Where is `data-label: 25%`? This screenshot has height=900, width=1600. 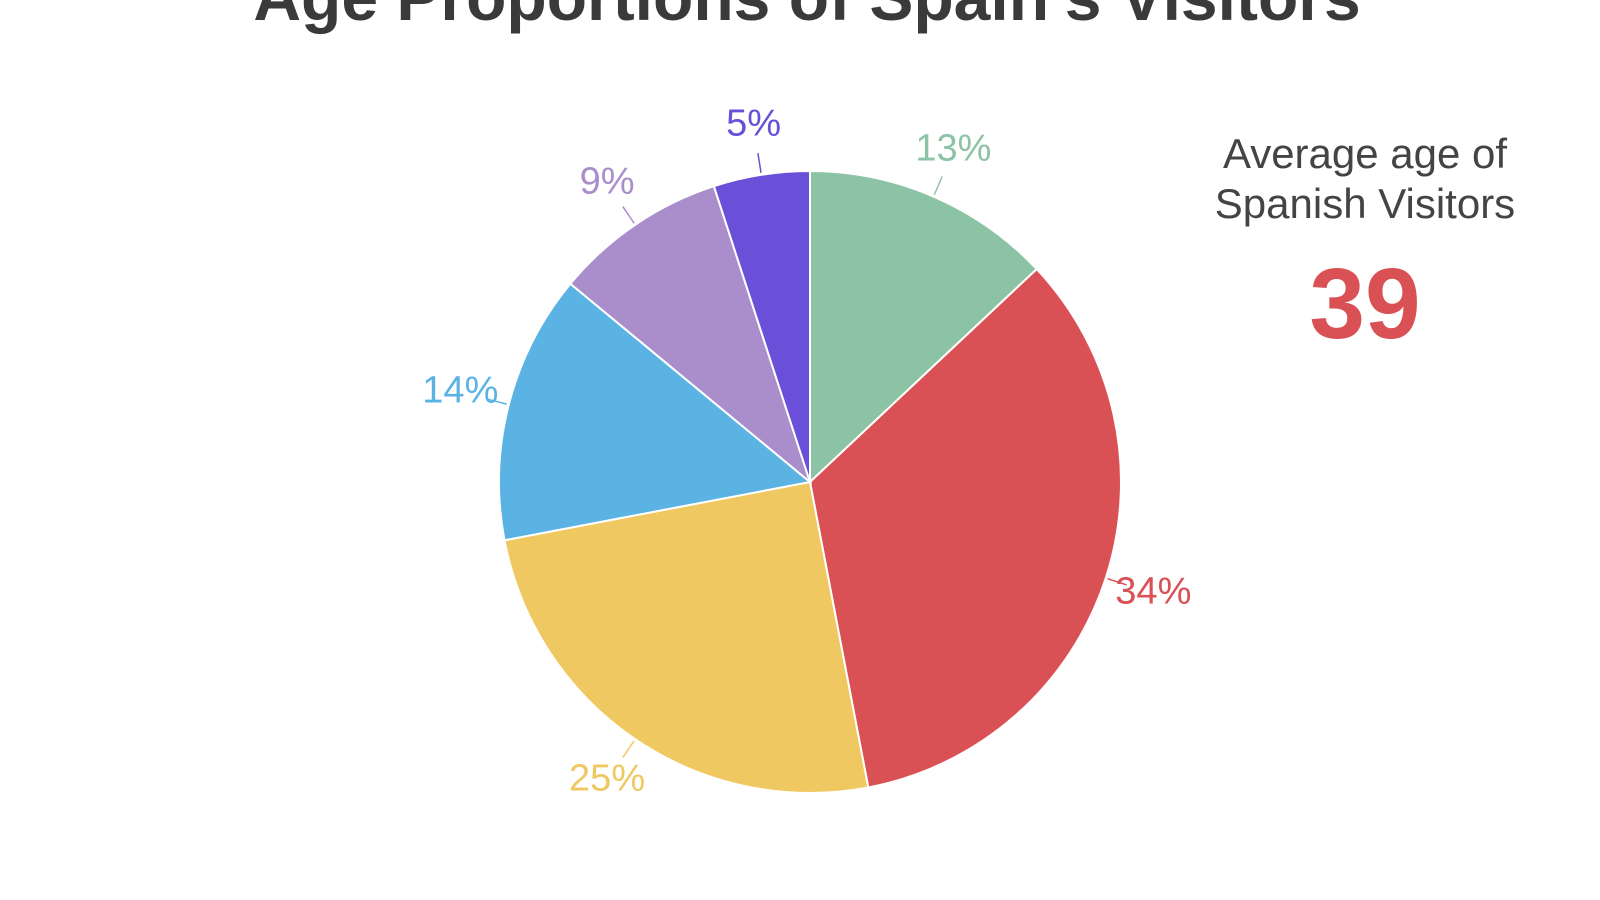
data-label: 25% is located at coordinates (607, 779).